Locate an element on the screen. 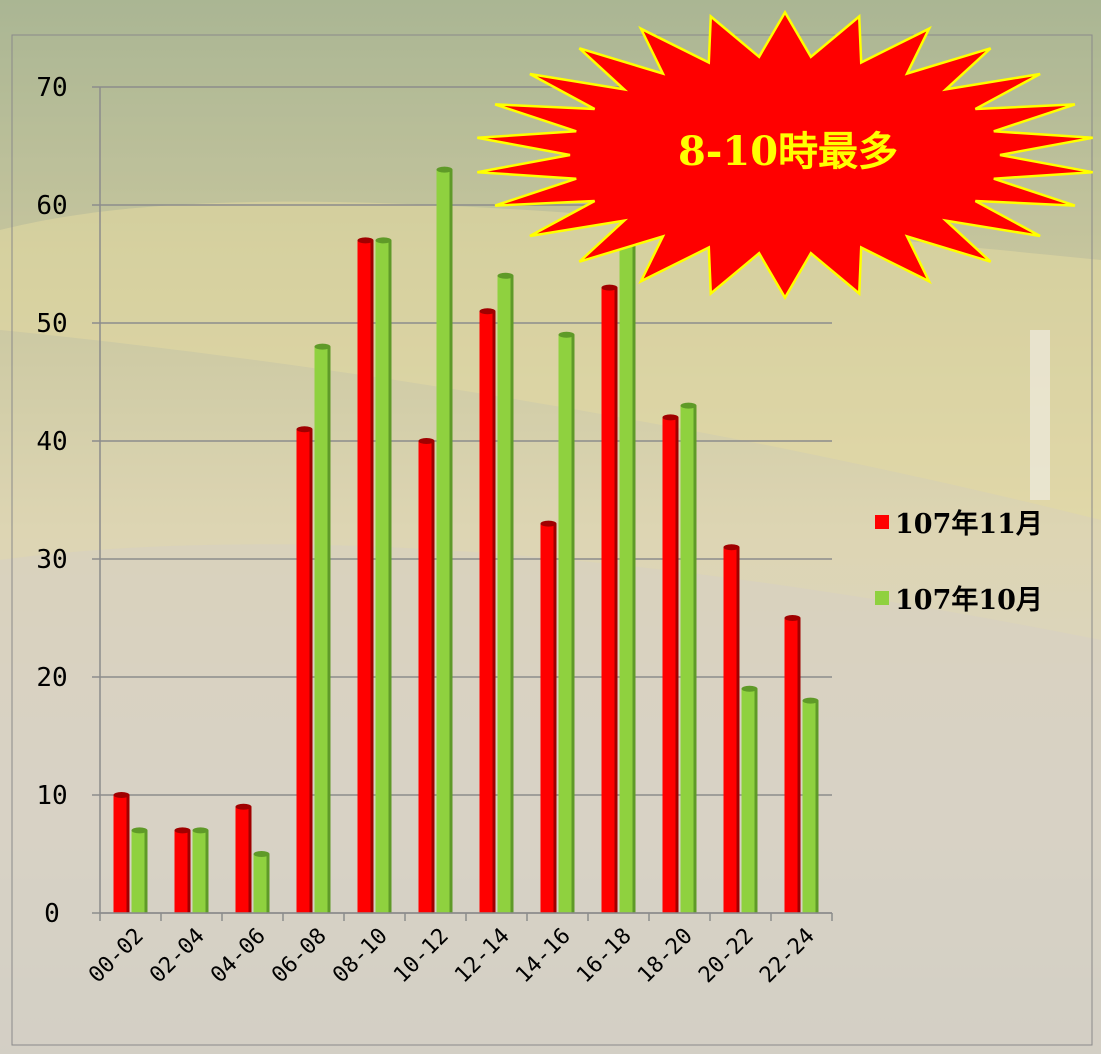 This screenshot has height=1054, width=1101. x-tick-label: 16-18 is located at coordinates (604, 956).